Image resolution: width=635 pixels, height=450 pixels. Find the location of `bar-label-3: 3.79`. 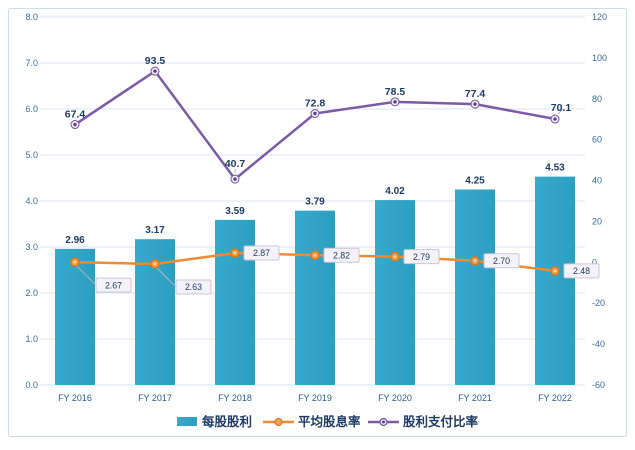

bar-label-3: 3.79 is located at coordinates (315, 202).